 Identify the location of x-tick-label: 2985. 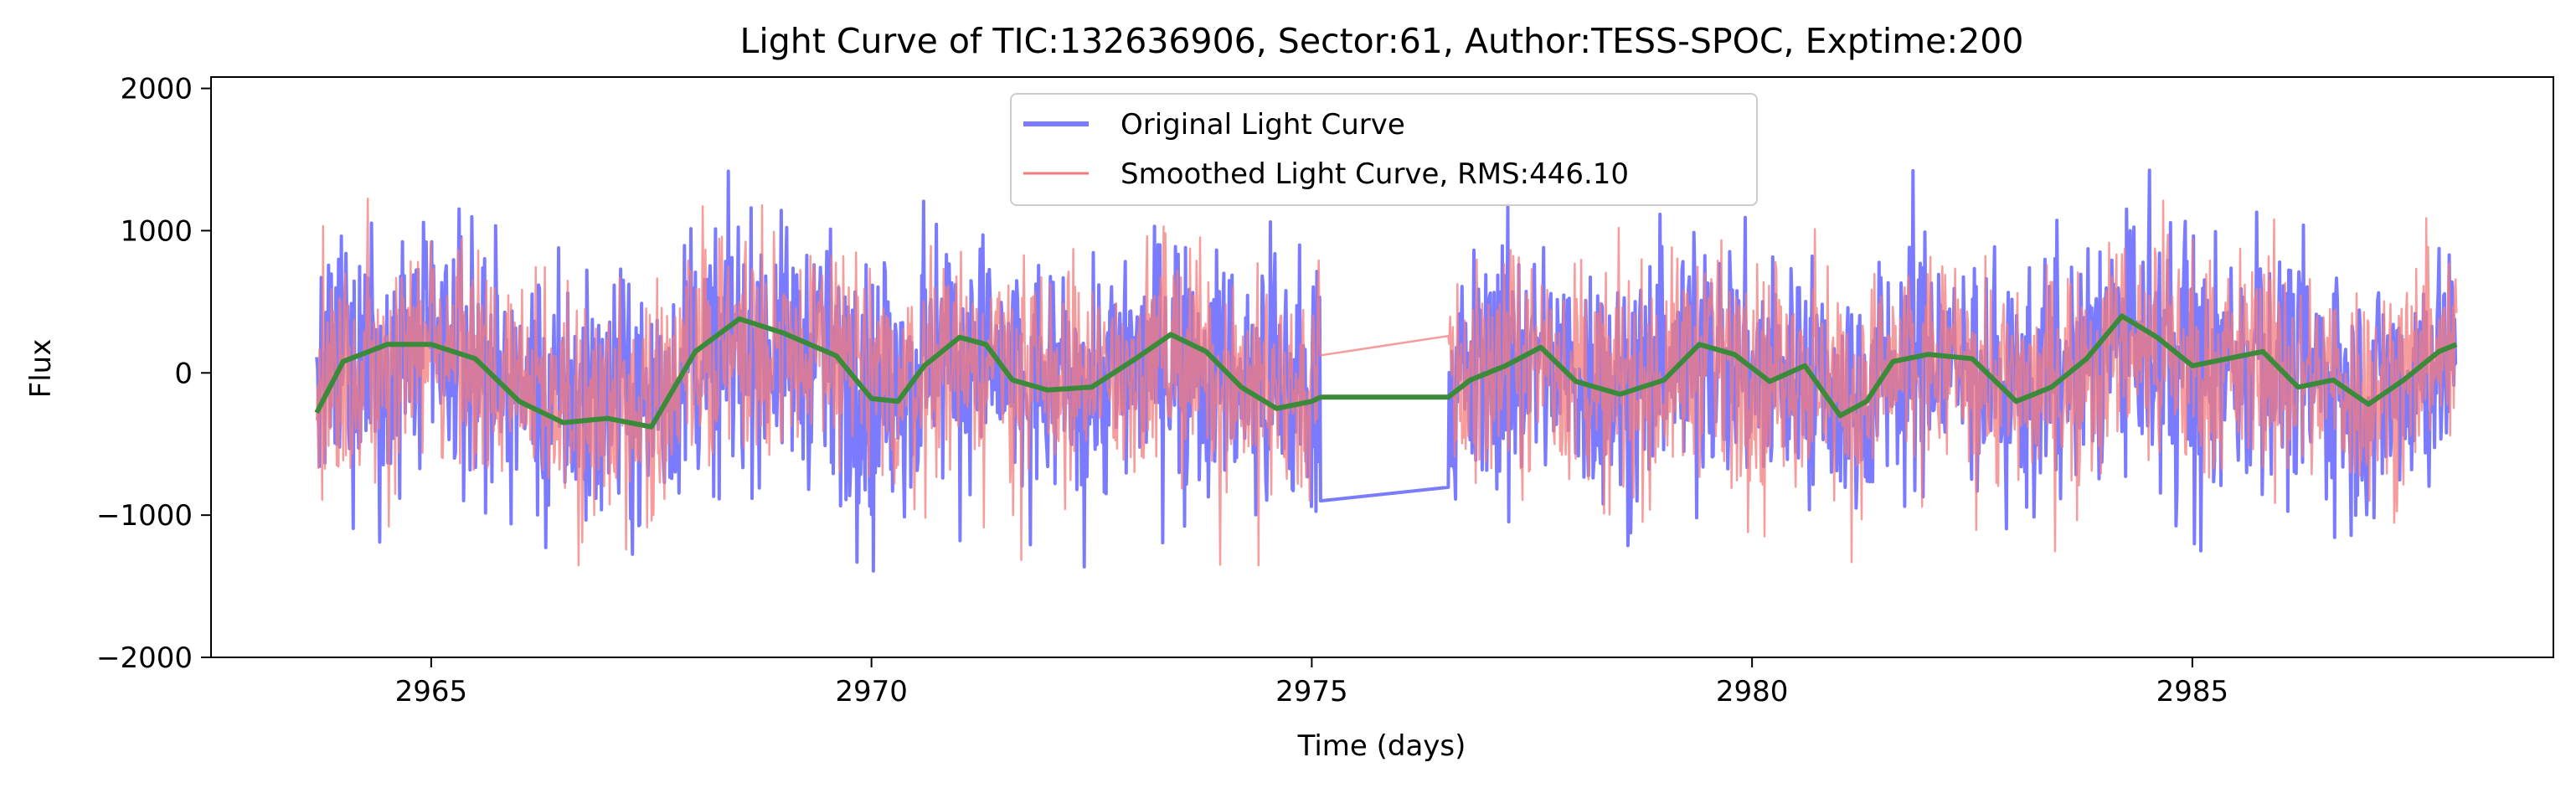
(2192, 691).